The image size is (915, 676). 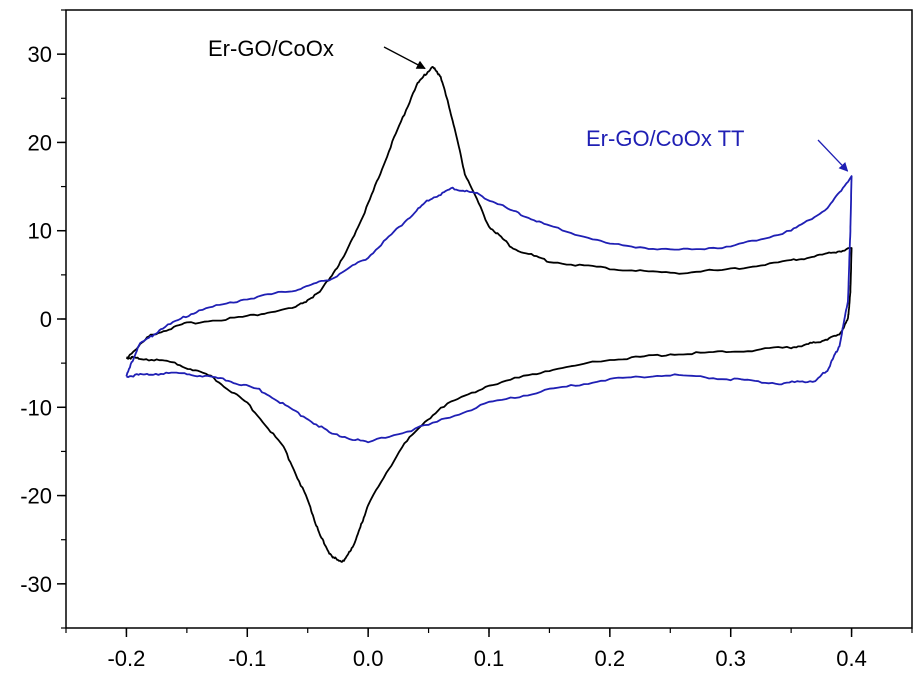 I want to click on y-tick-label: -20, so click(x=36, y=496).